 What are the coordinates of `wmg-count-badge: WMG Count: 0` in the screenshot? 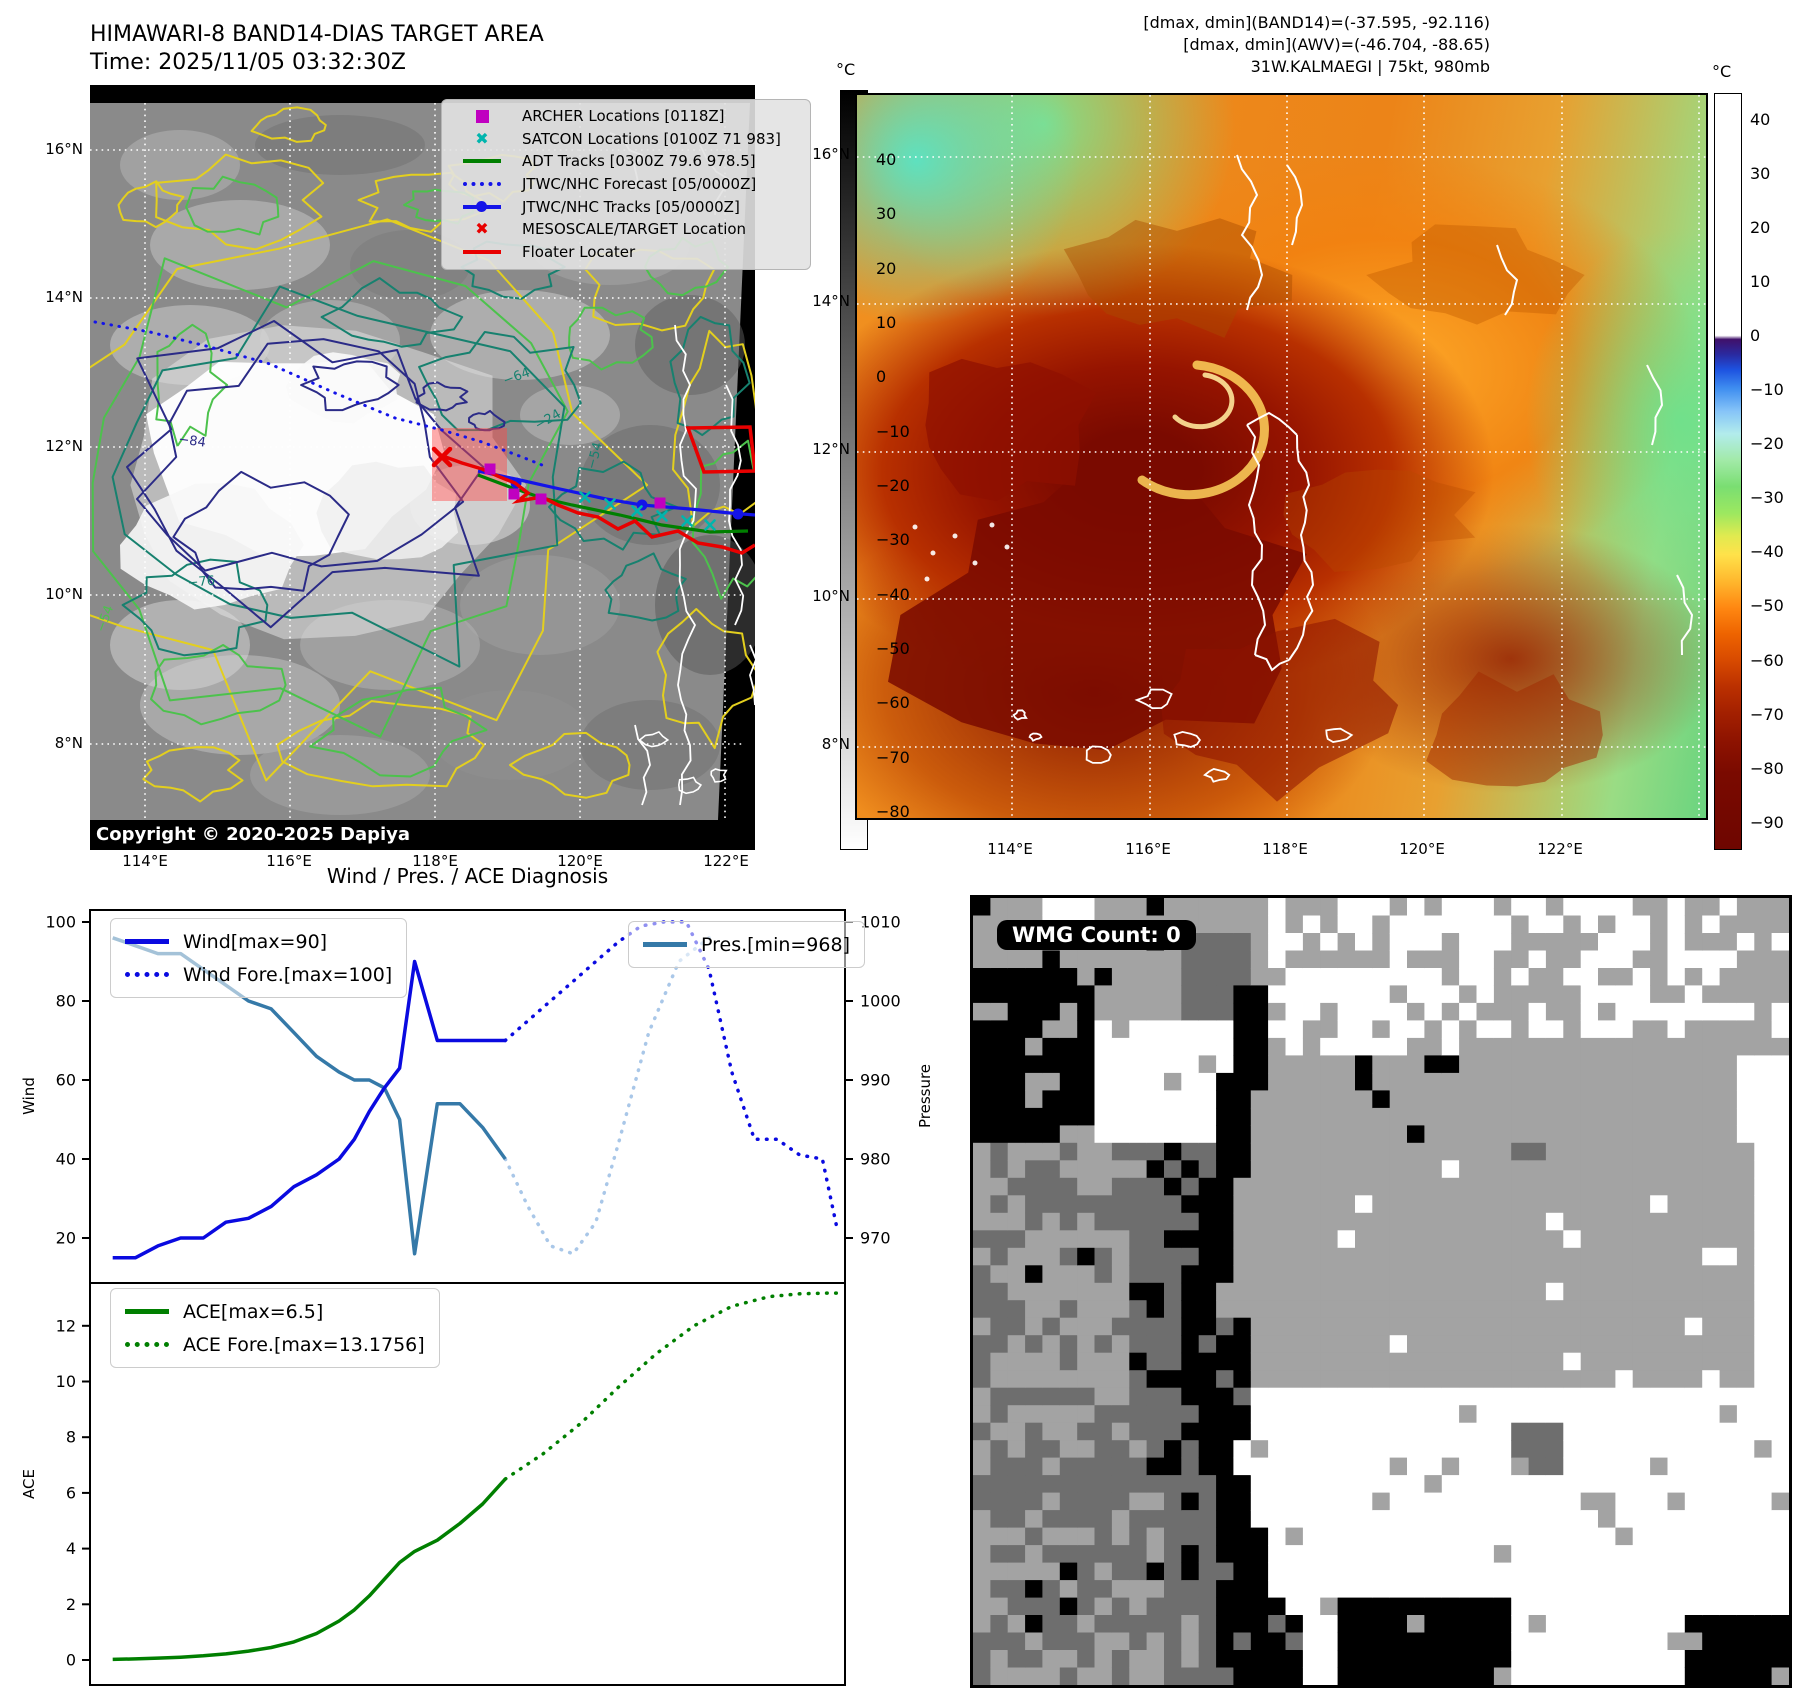 It's located at (1096, 935).